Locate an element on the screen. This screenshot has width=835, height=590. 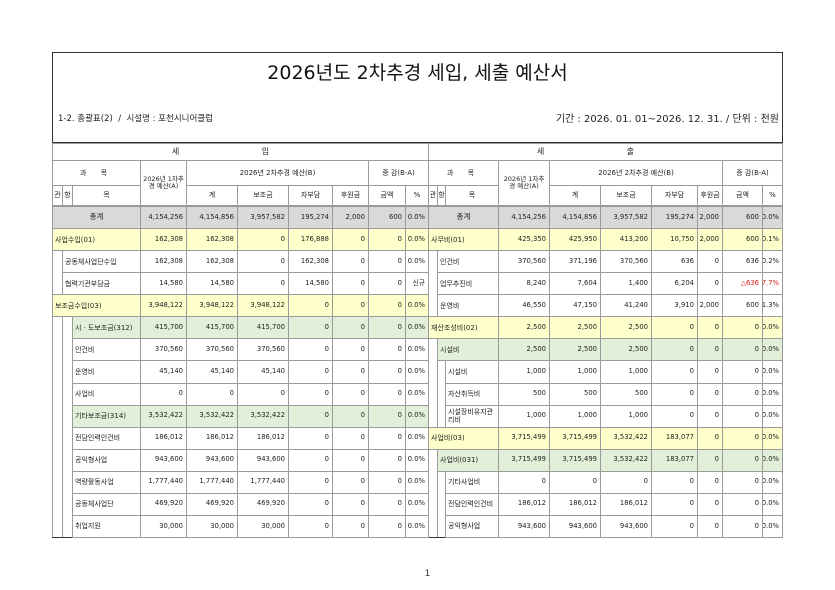
amount-cell: 469,920 is located at coordinates (163, 504).